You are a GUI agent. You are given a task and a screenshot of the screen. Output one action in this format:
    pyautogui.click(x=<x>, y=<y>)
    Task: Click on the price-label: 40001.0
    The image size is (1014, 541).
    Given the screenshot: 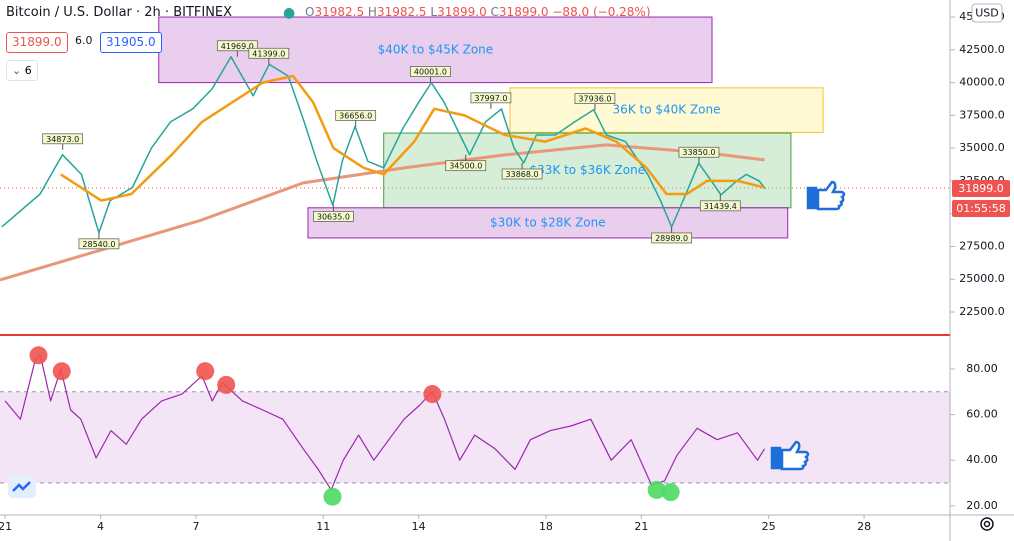 What is the action you would take?
    pyautogui.click(x=430, y=72)
    